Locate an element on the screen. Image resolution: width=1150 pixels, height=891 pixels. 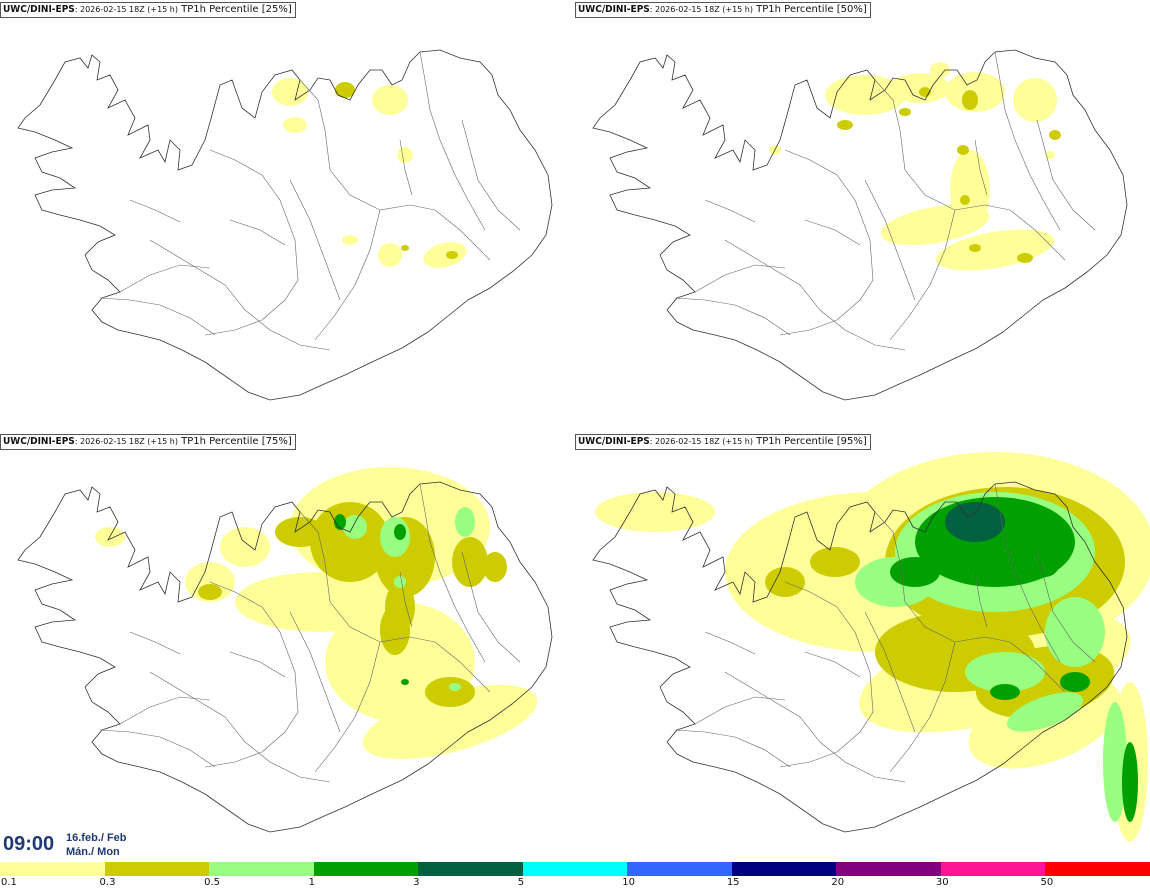
precip-colorbar is located at coordinates (575, 869).